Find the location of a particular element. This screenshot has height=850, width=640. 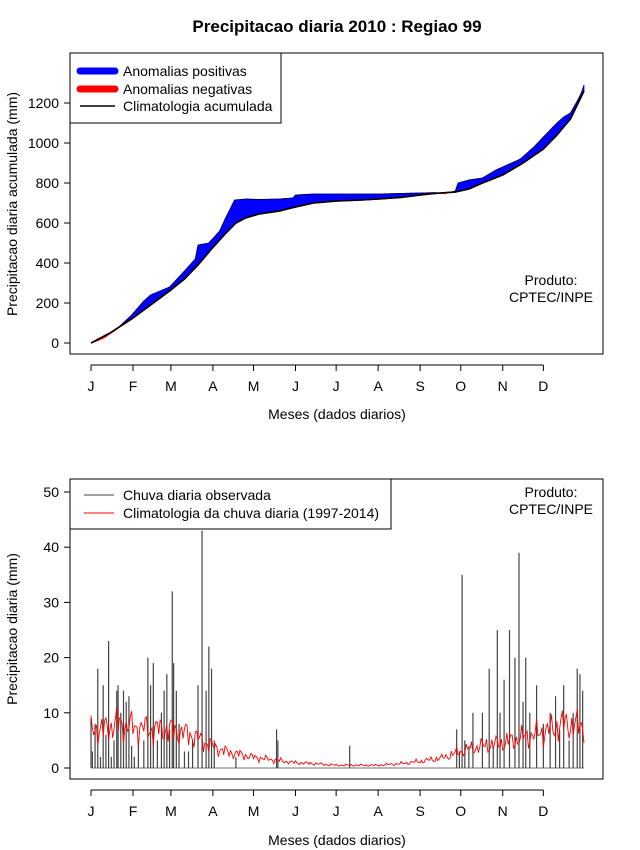

x-axis-label-bottom: Meses (dados diarios) is located at coordinates (337, 840).